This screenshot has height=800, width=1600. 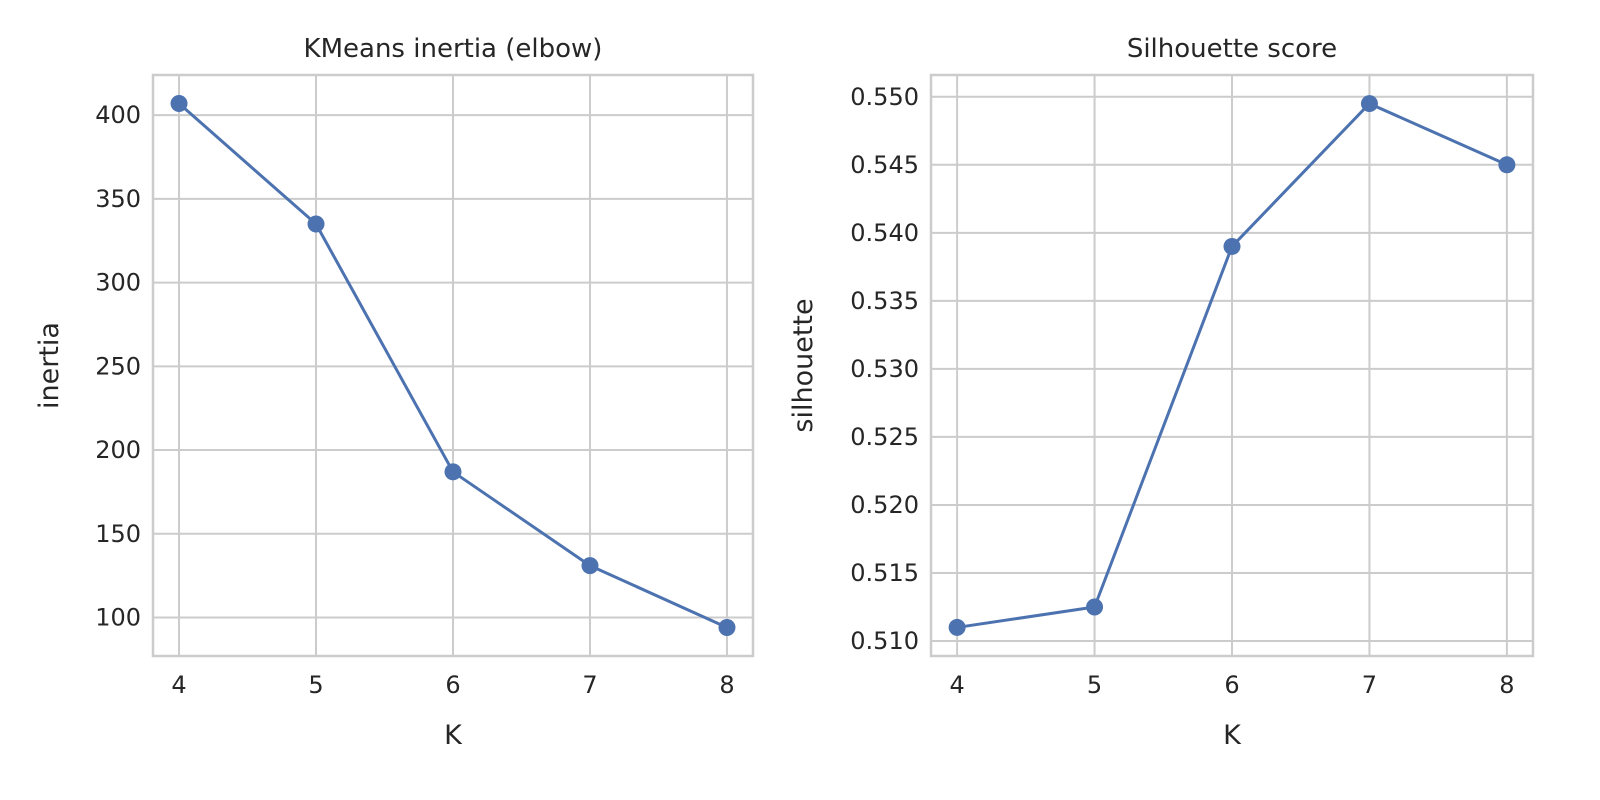 What do you see at coordinates (49, 365) in the screenshot?
I see `y-axis-label: inertia` at bounding box center [49, 365].